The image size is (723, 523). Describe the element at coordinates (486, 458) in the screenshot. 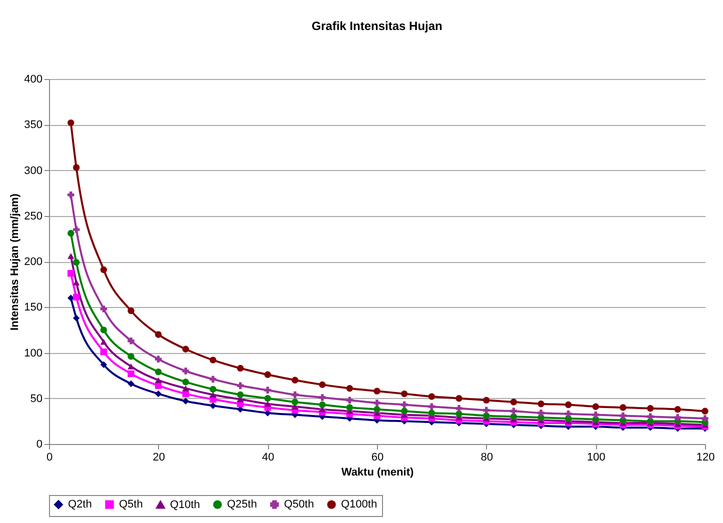

I see `x-tick-label: 80` at that location.